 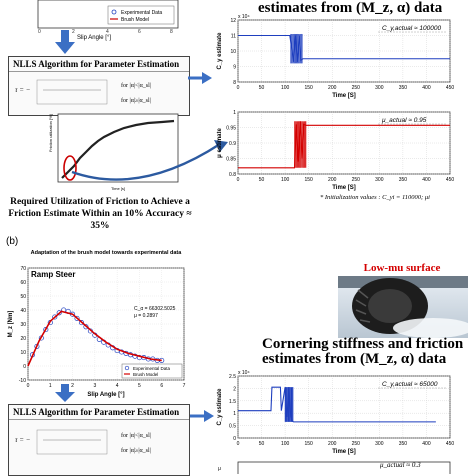 I want to click on y-tick-label: 0.85, so click(x=231, y=160).